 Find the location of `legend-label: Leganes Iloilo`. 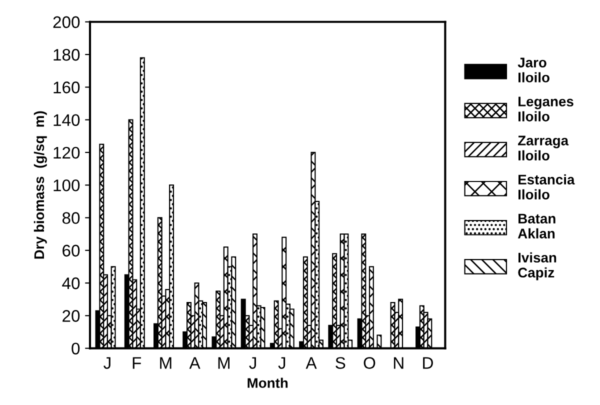

legend-label: Leganes Iloilo is located at coordinates (546, 109).